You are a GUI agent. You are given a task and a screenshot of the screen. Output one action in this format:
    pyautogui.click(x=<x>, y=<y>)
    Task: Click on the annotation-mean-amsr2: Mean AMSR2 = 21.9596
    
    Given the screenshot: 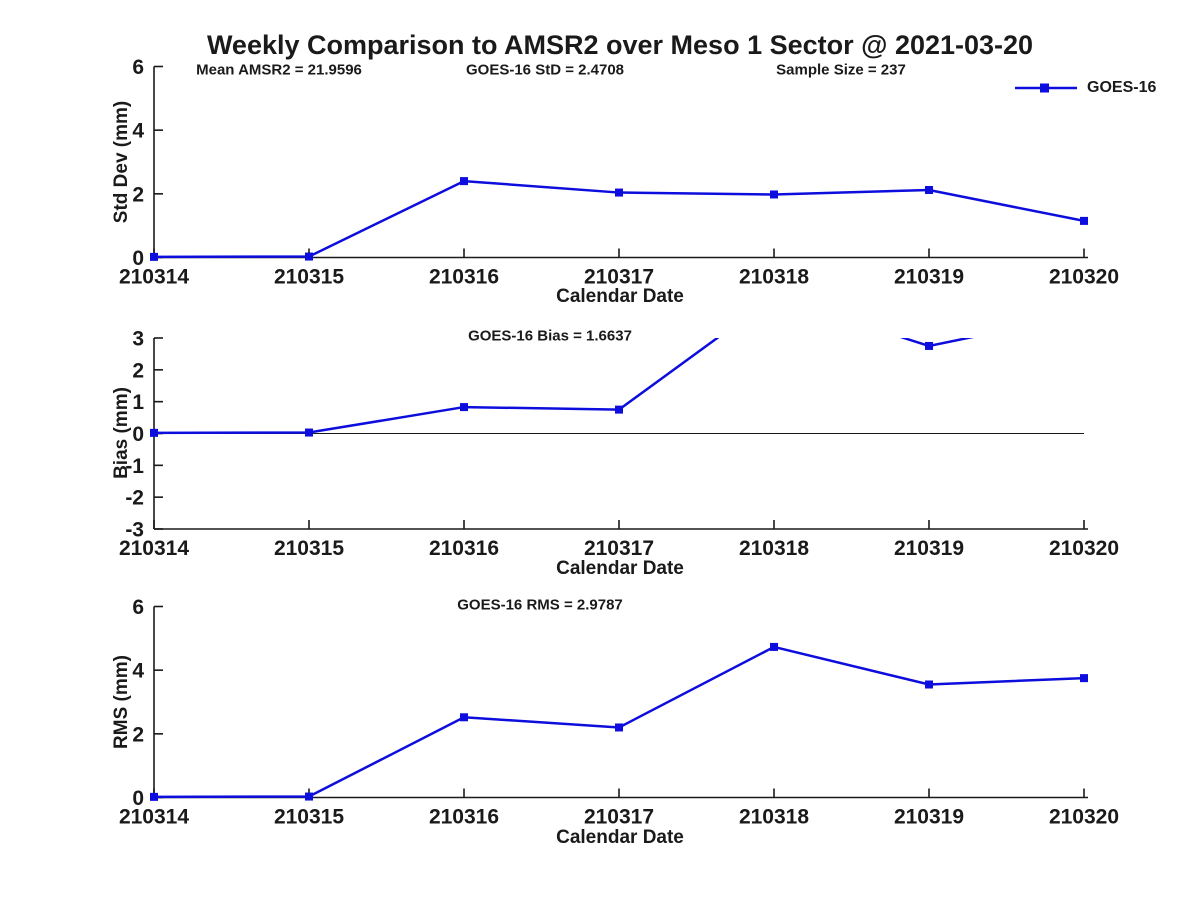 What is the action you would take?
    pyautogui.click(x=279, y=70)
    